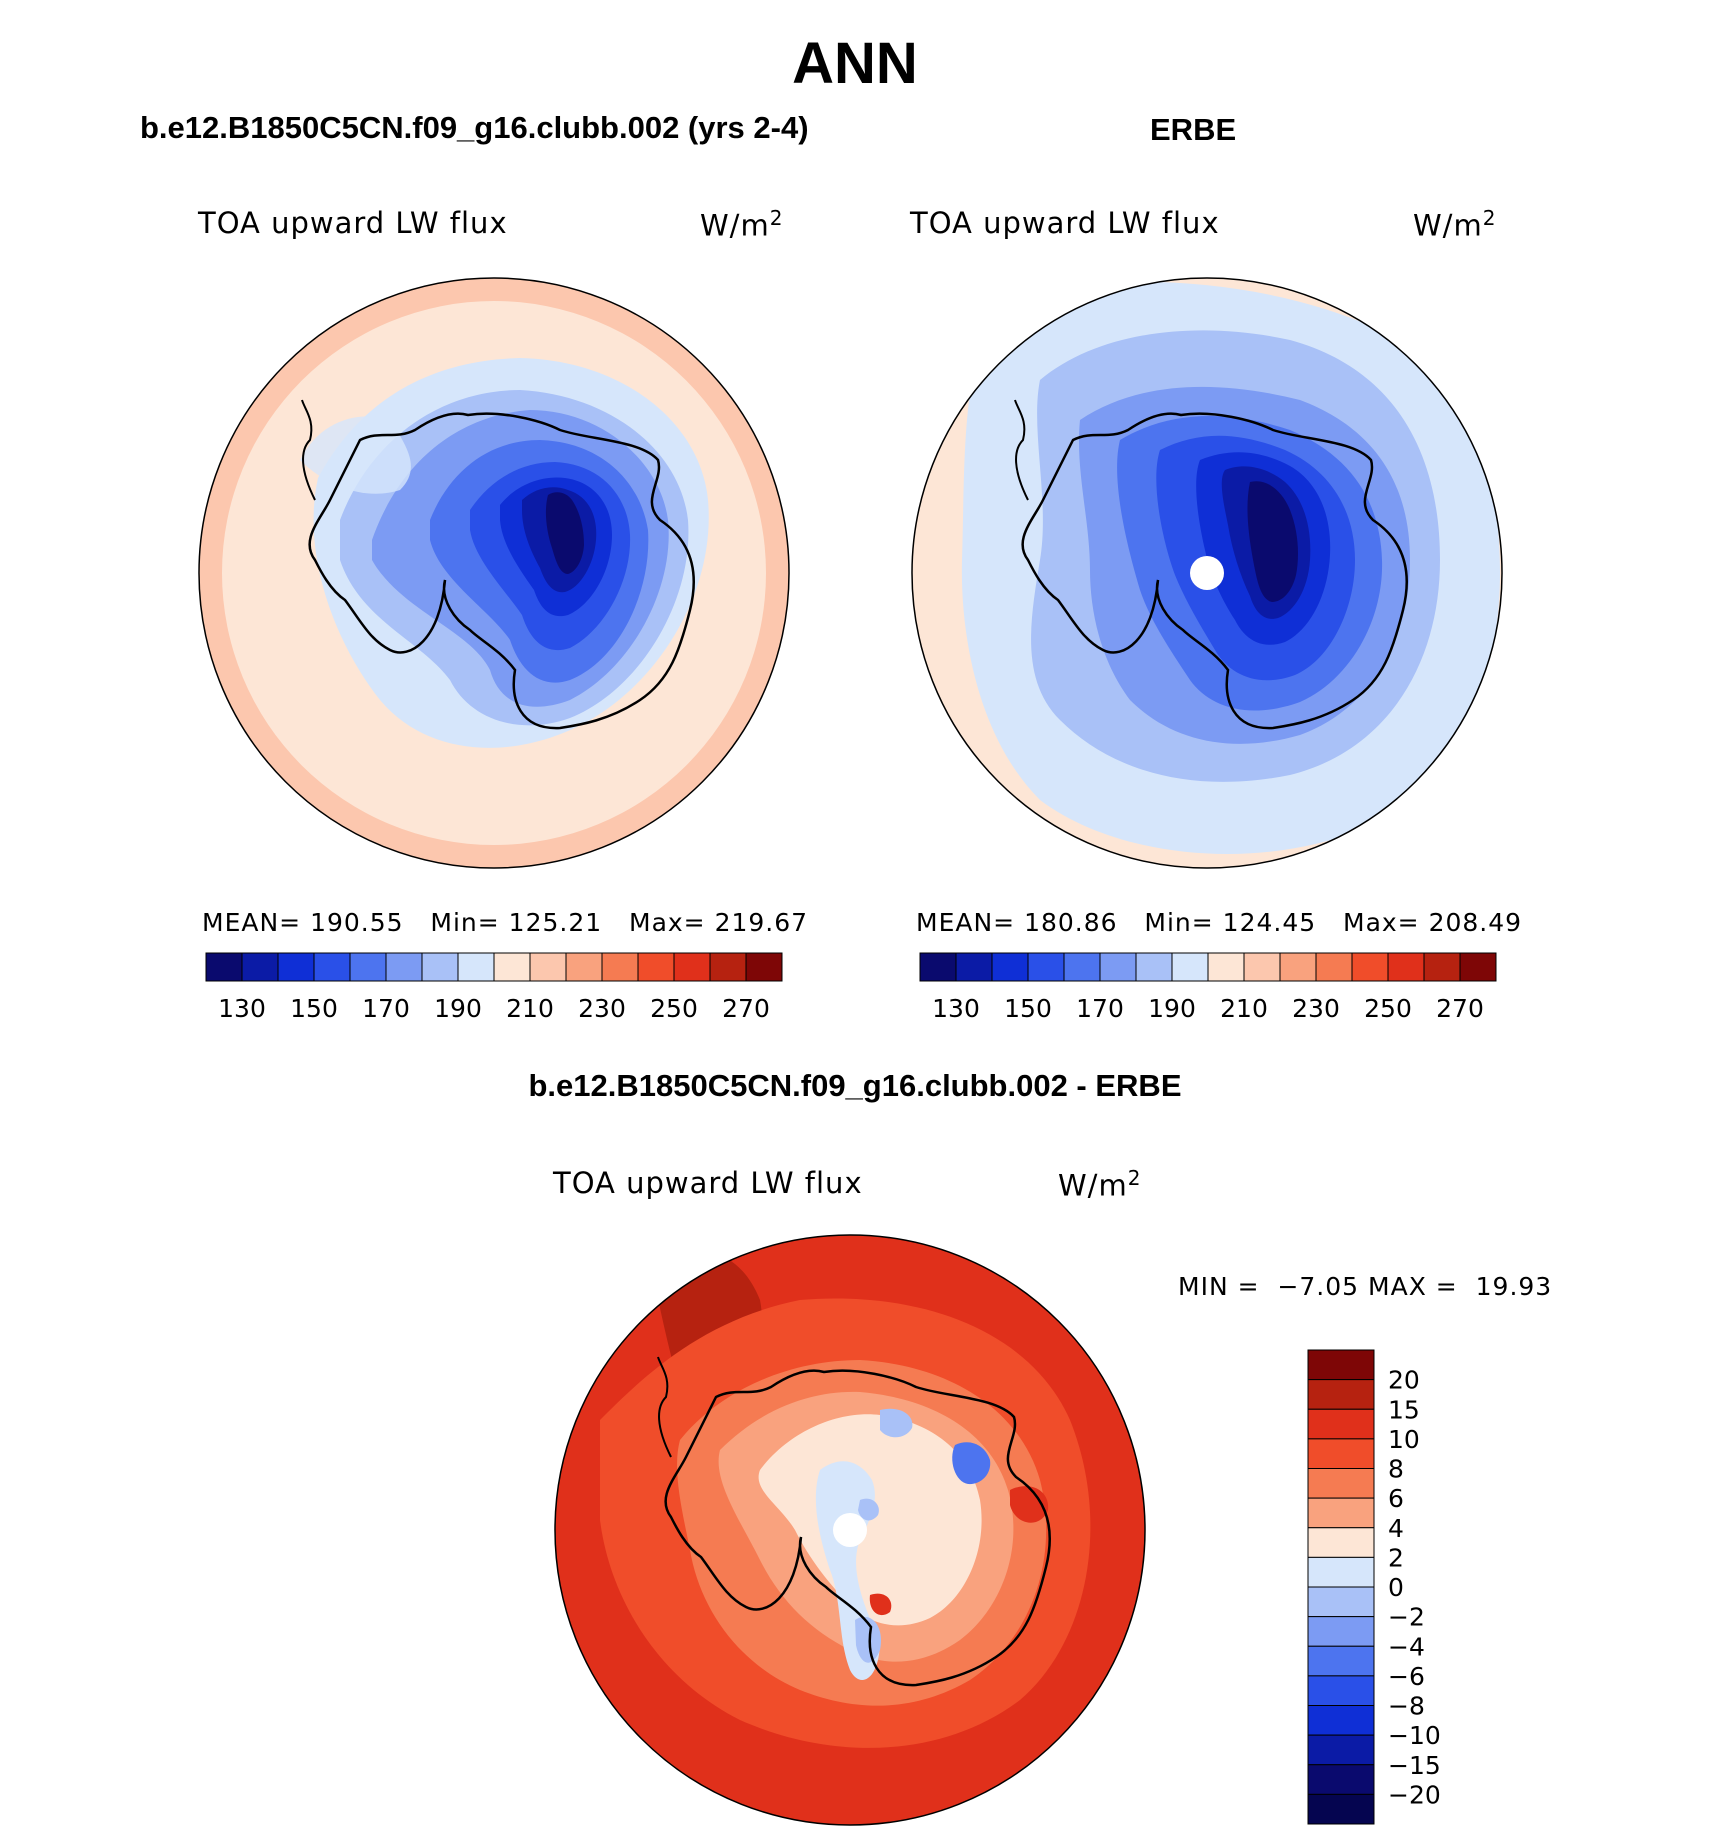  I want to click on panel1-colorbar-tick-label: 190, so click(458, 1008).